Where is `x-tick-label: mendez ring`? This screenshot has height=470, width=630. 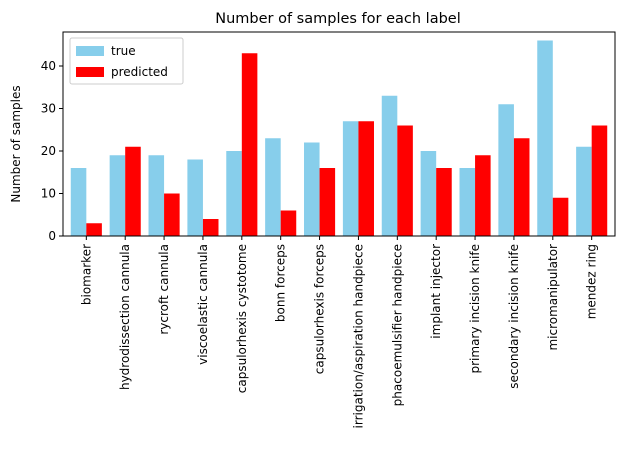 x-tick-label: mendez ring is located at coordinates (592, 281).